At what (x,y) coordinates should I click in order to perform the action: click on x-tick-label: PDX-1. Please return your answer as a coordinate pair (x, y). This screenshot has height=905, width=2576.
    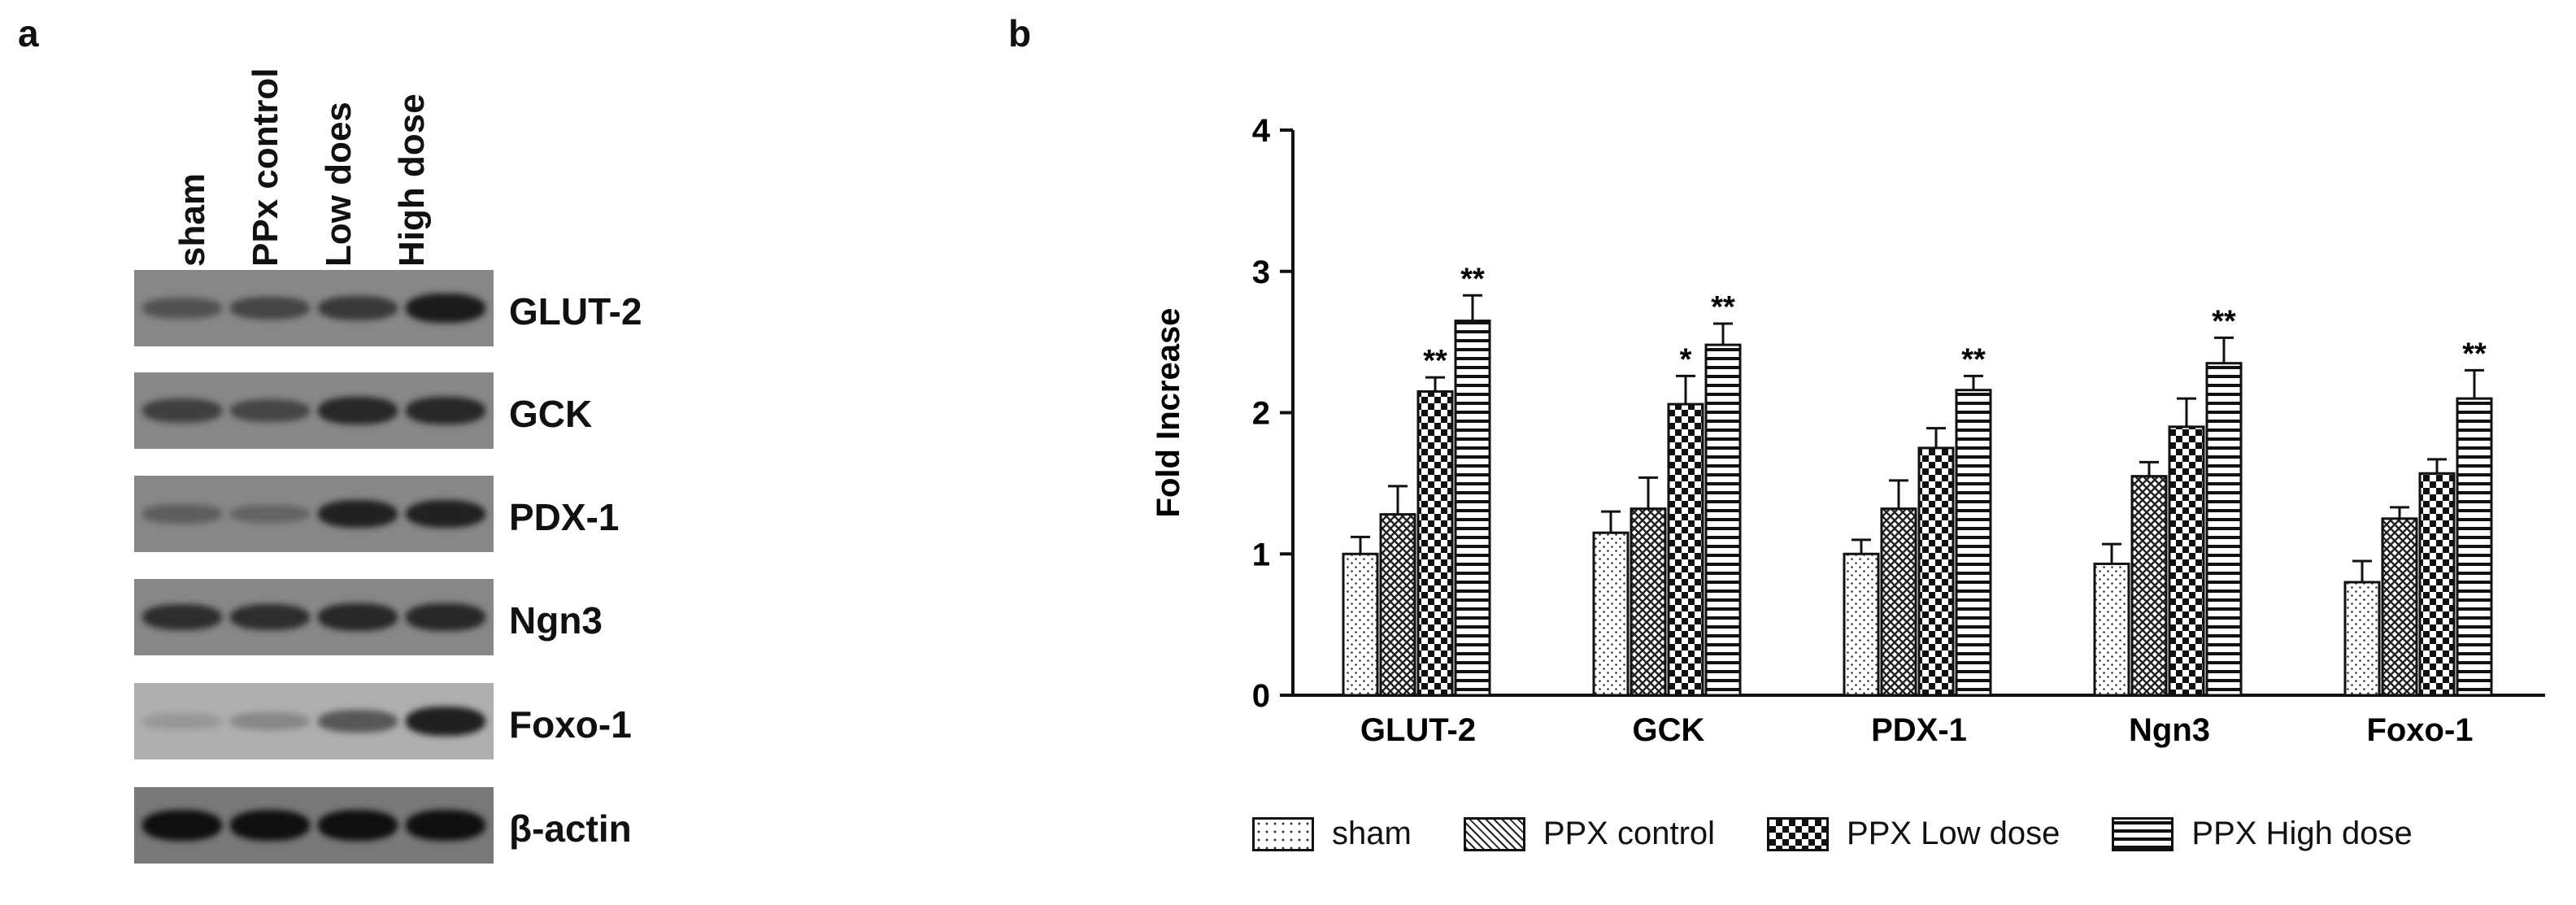
    Looking at the image, I should click on (1919, 730).